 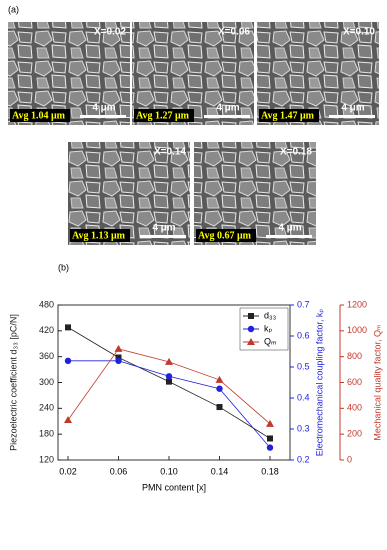 What do you see at coordinates (46, 459) in the screenshot?
I see `y-tick-label: 120` at bounding box center [46, 459].